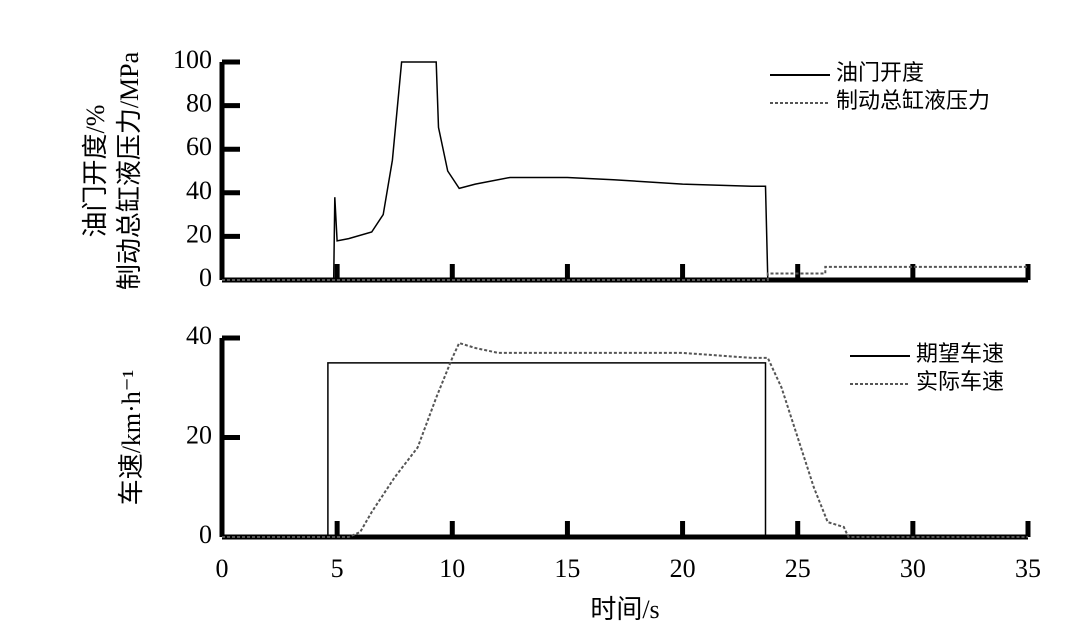 This screenshot has height=640, width=1080. What do you see at coordinates (567, 568) in the screenshot?
I see `x-tick-label: 15` at bounding box center [567, 568].